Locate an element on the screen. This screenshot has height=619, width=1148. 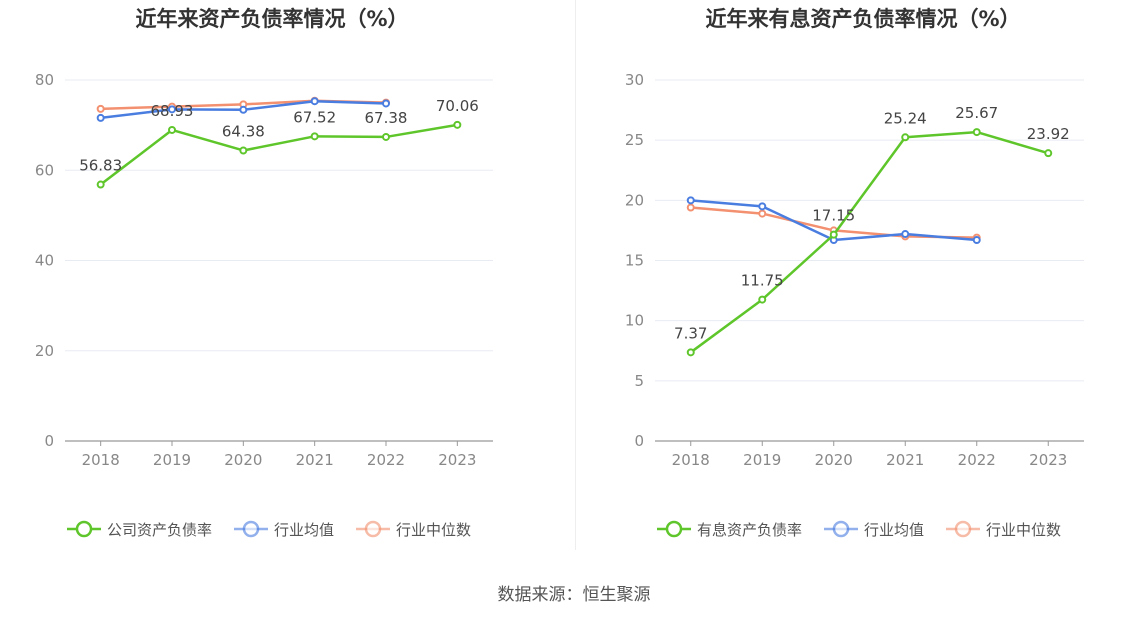
data-label: 11.75 is located at coordinates (762, 281).